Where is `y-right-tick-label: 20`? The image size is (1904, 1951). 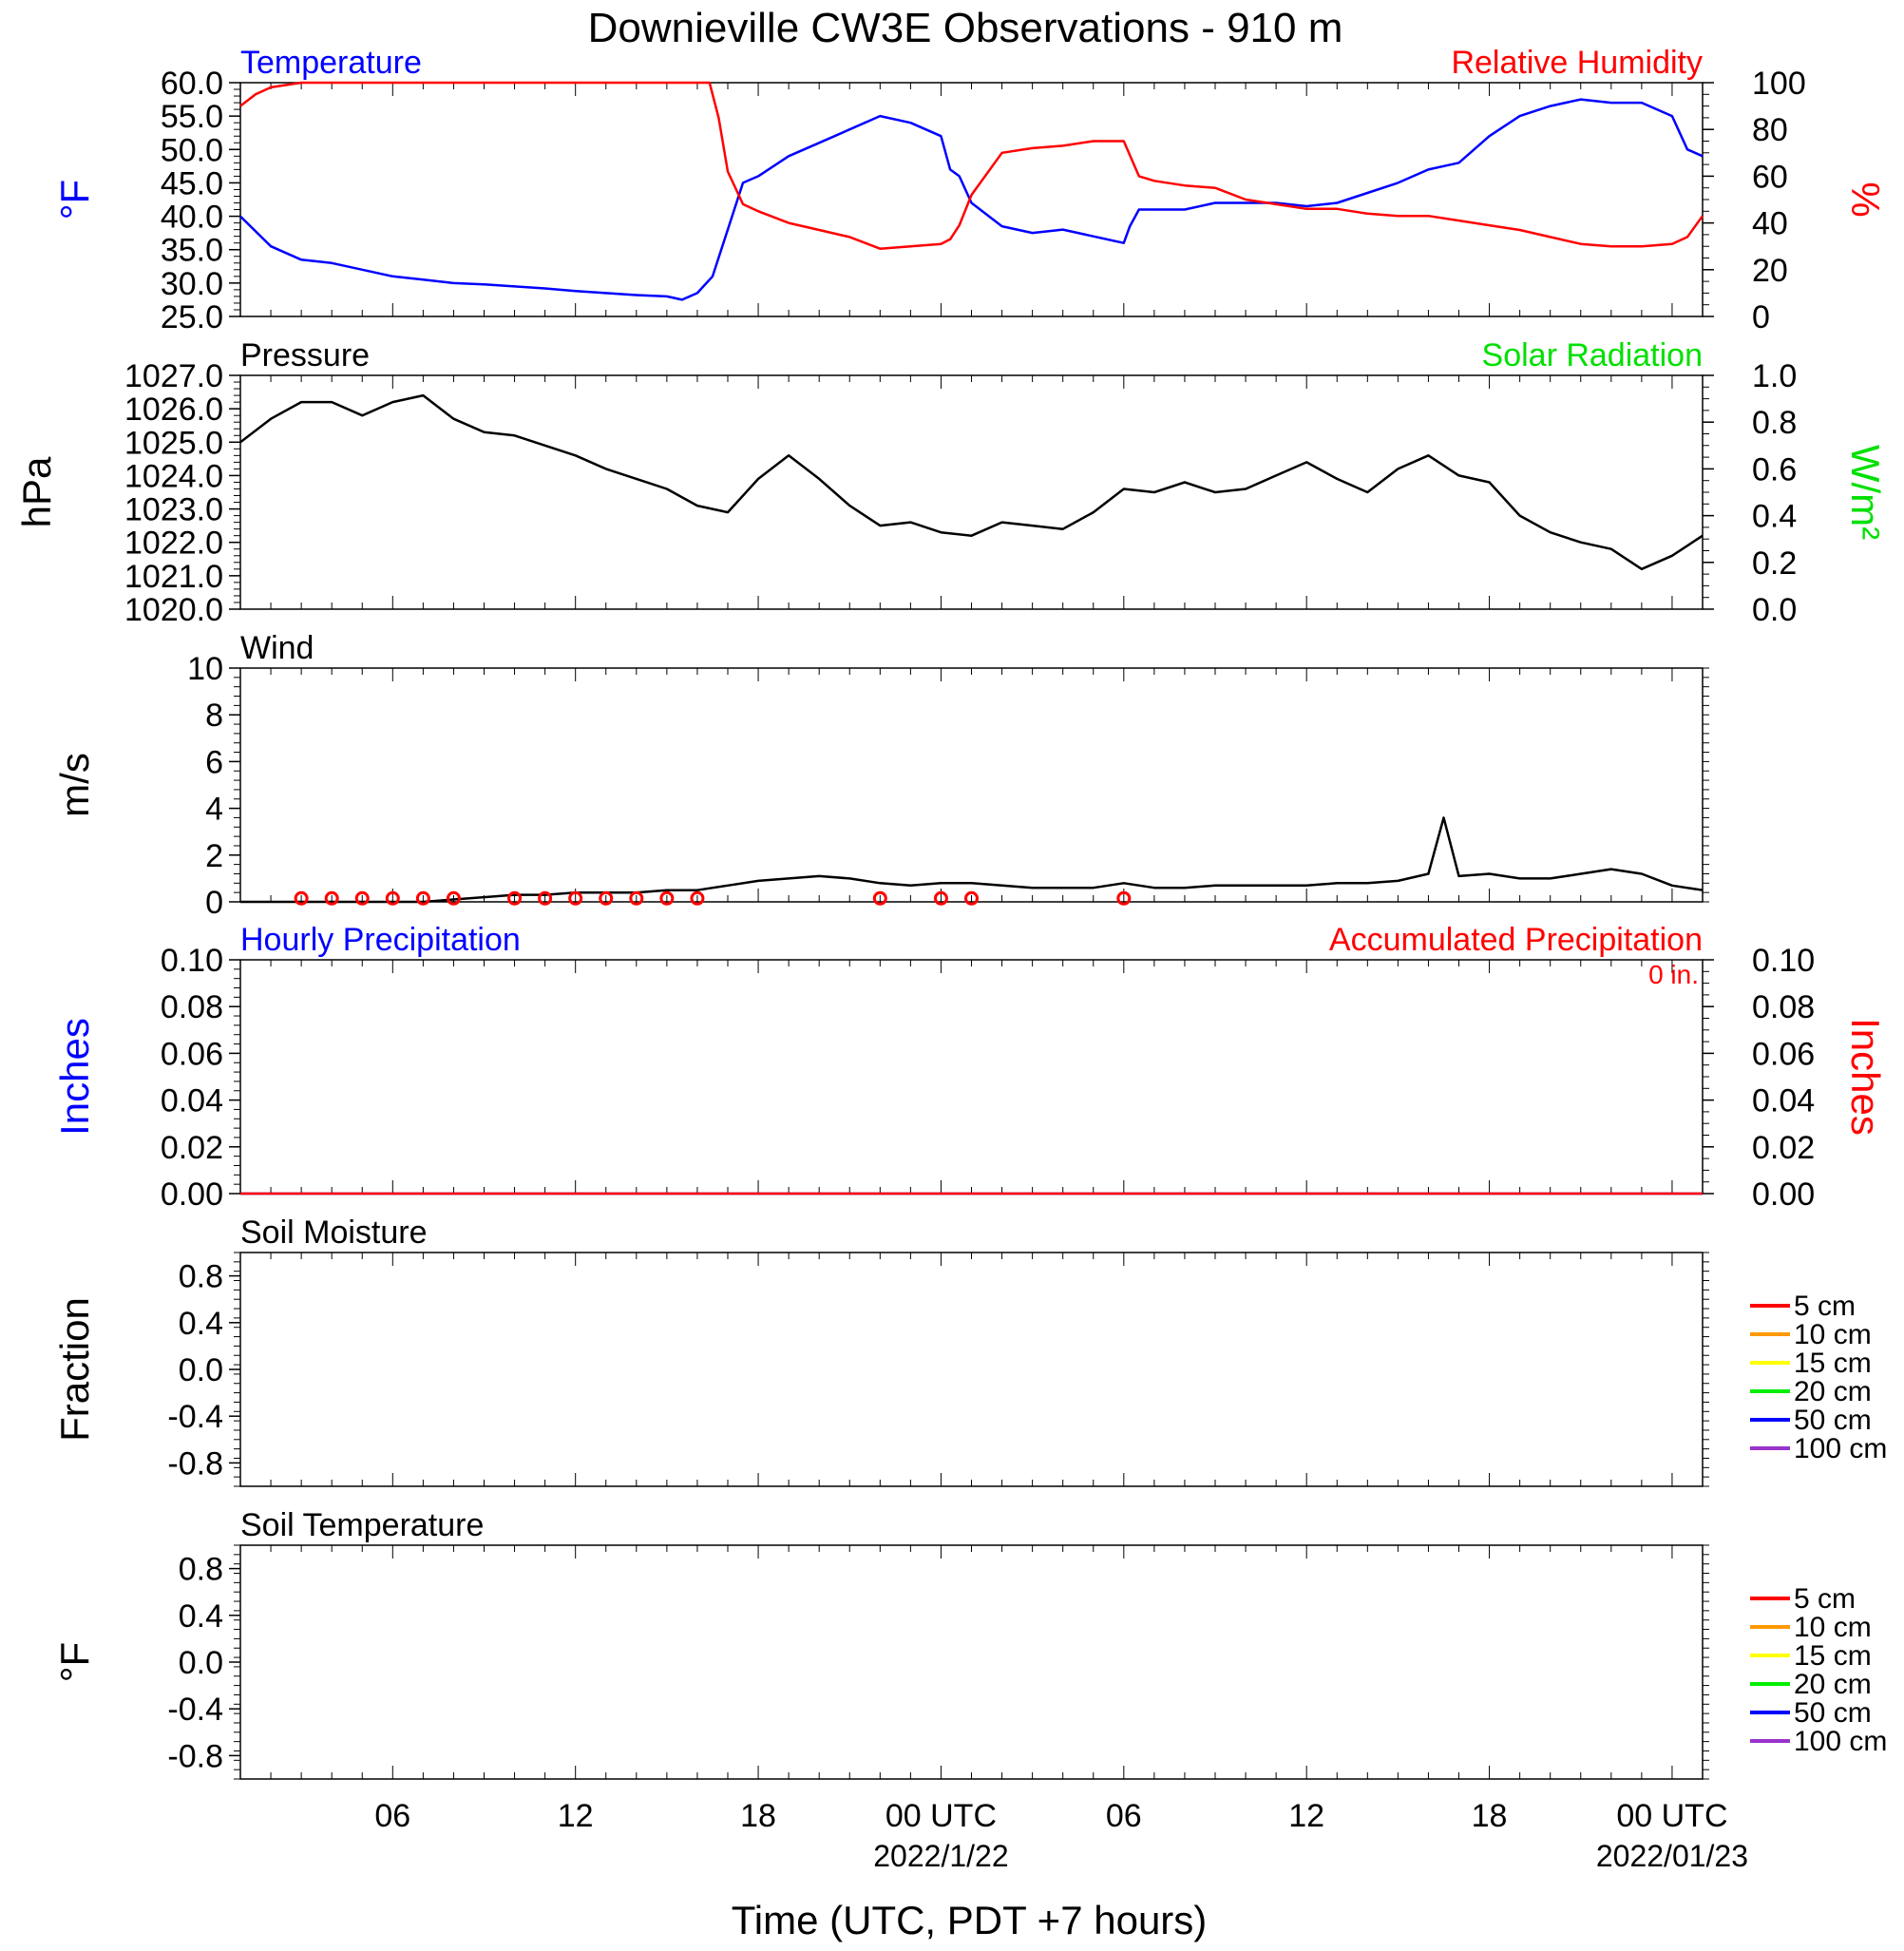 y-right-tick-label: 20 is located at coordinates (1770, 271).